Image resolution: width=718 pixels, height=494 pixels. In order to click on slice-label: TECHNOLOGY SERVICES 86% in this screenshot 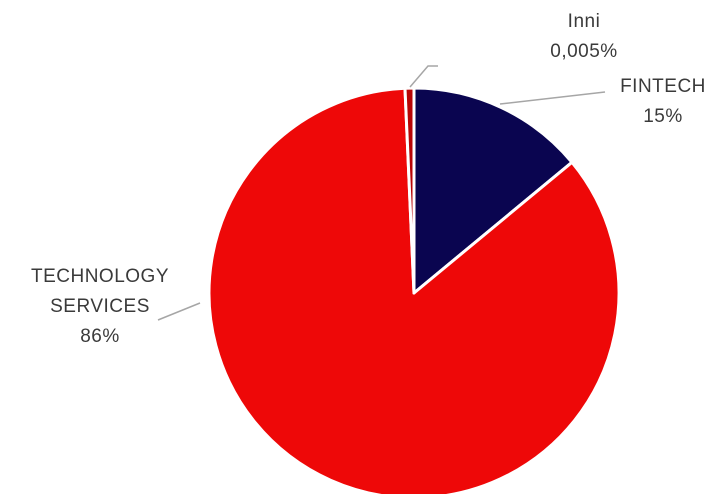, I will do `click(100, 306)`.